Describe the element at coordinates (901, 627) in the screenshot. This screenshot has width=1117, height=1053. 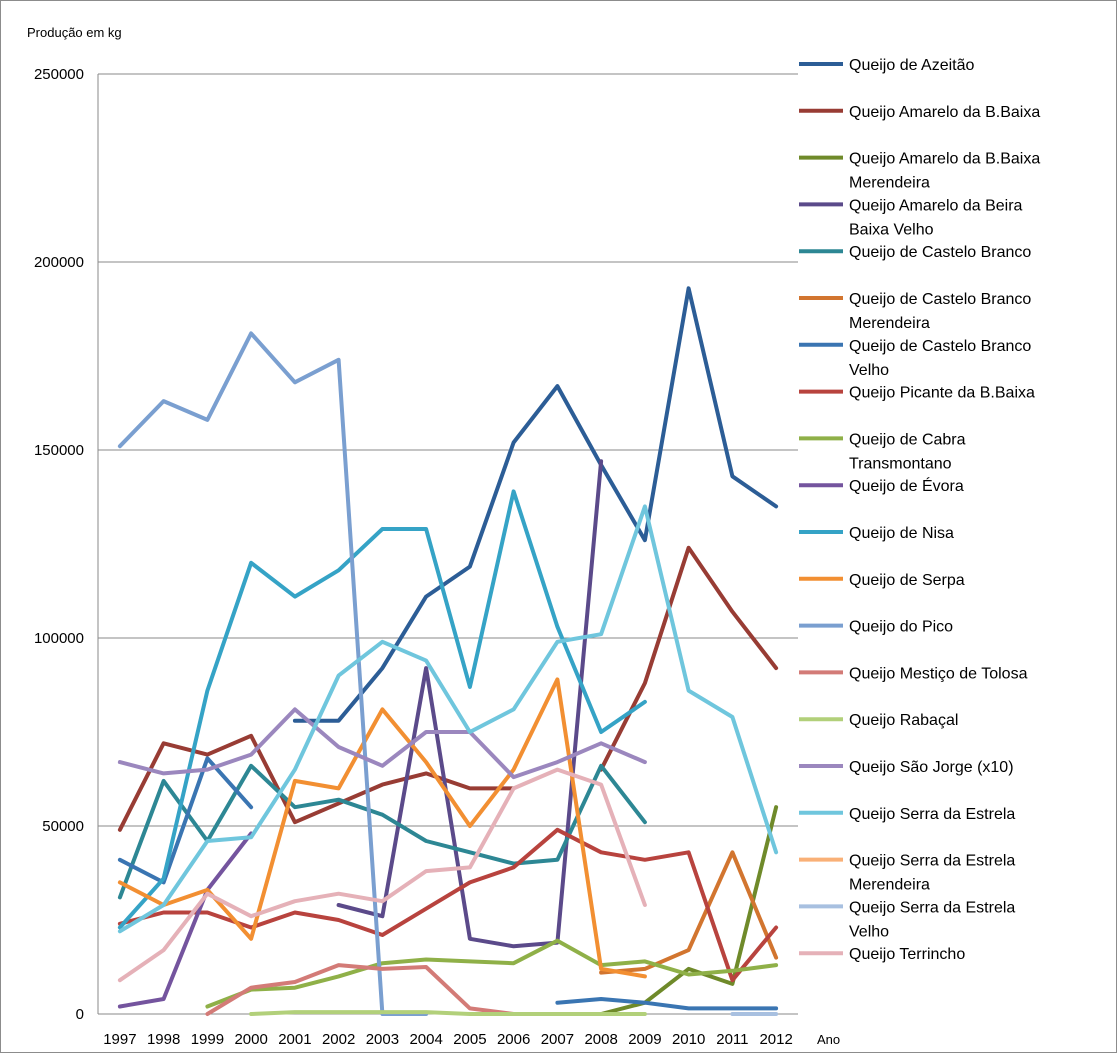
I see `legend-label: Queijo do Pico` at that location.